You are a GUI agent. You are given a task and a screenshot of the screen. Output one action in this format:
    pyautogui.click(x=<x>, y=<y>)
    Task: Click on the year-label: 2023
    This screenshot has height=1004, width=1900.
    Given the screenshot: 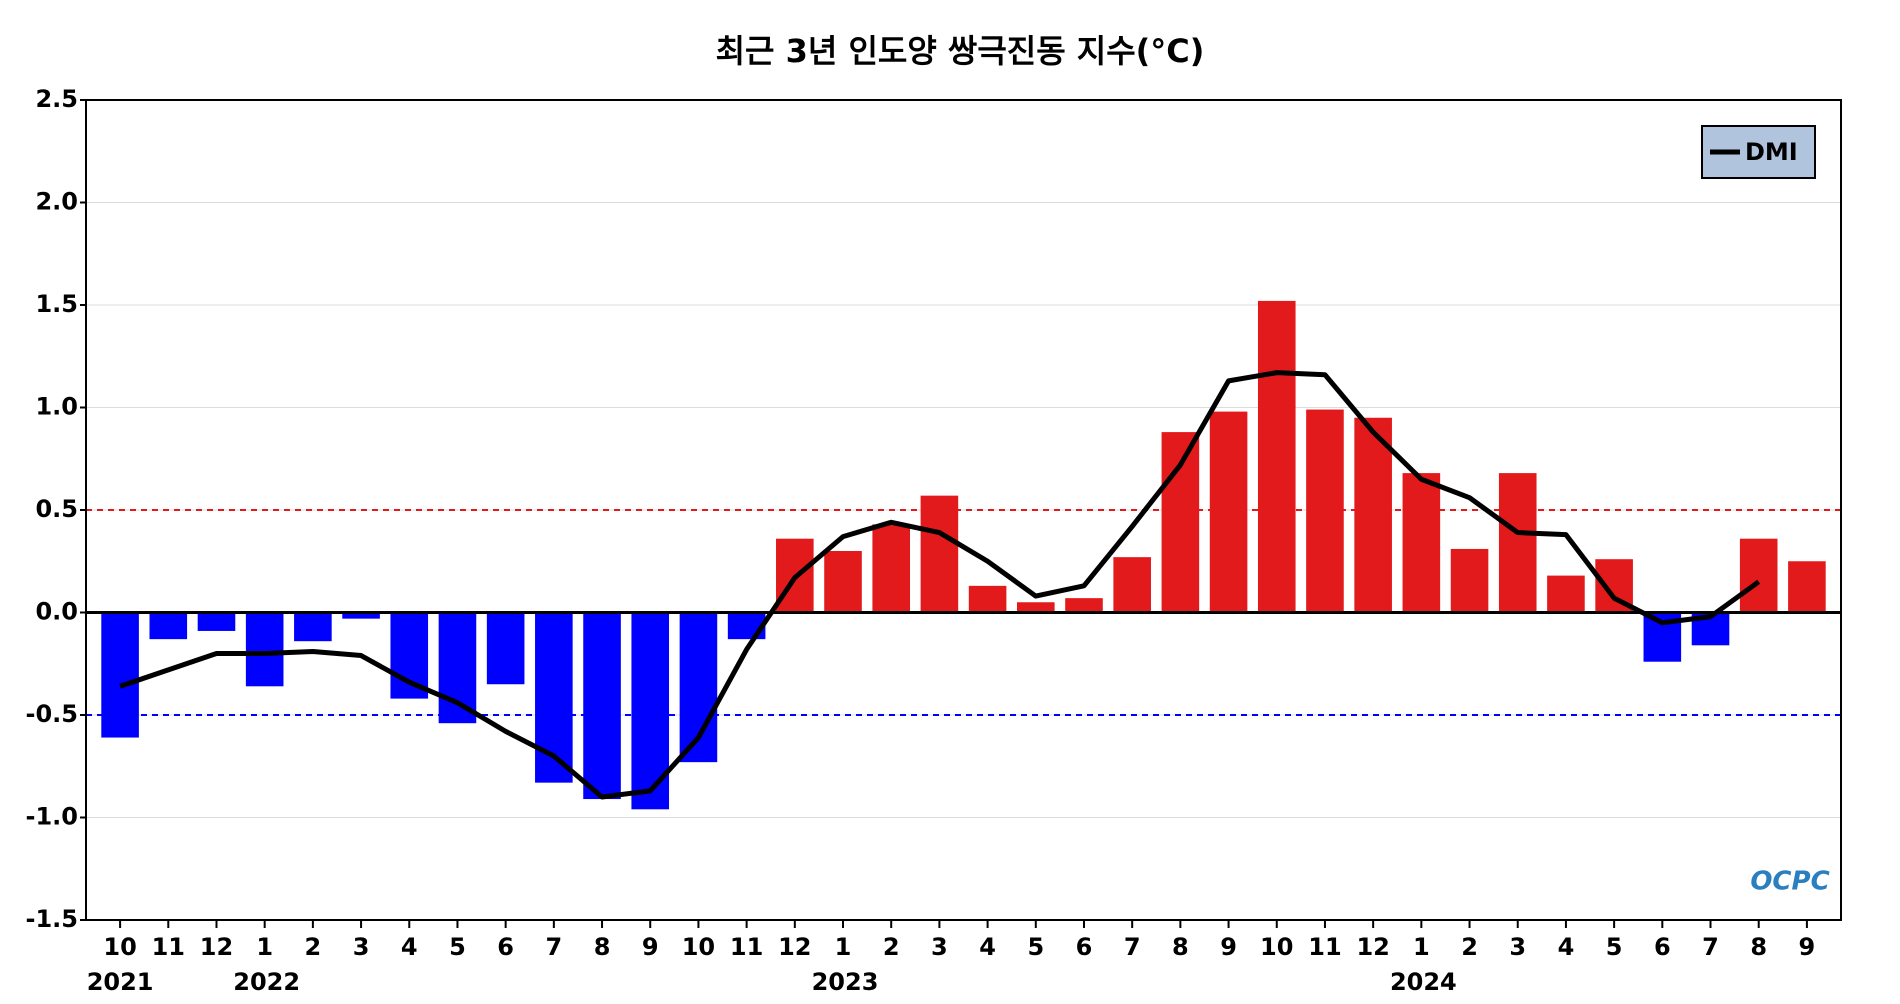 What is the action you would take?
    pyautogui.click(x=845, y=982)
    